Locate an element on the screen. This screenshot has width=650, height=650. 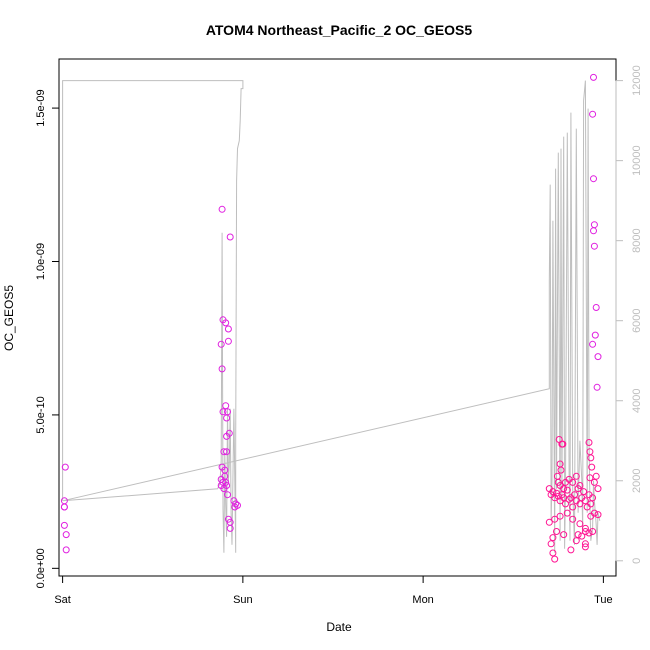
y2-tick-label: 8000 is located at coordinates (637, 240).